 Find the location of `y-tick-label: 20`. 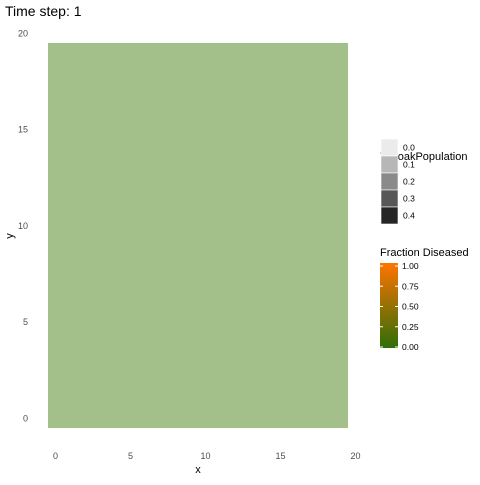

y-tick-label: 20 is located at coordinates (23, 33).